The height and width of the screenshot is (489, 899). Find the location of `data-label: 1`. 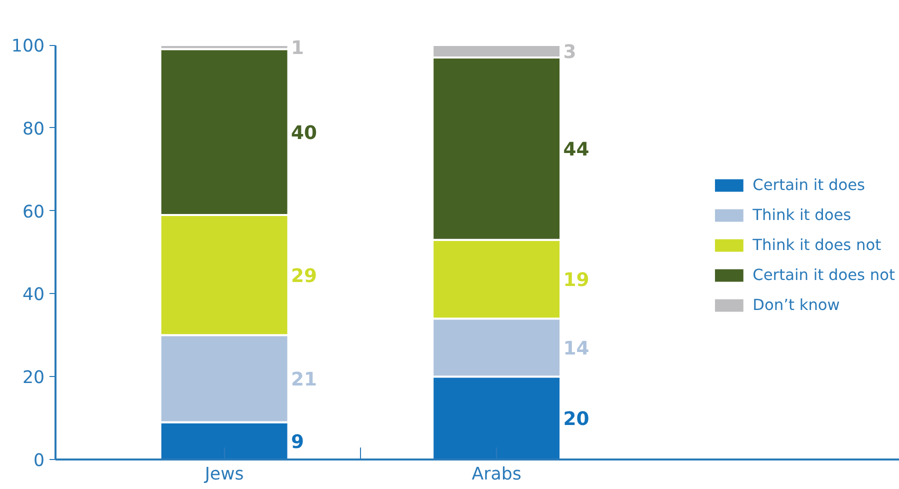

data-label: 1 is located at coordinates (297, 49).